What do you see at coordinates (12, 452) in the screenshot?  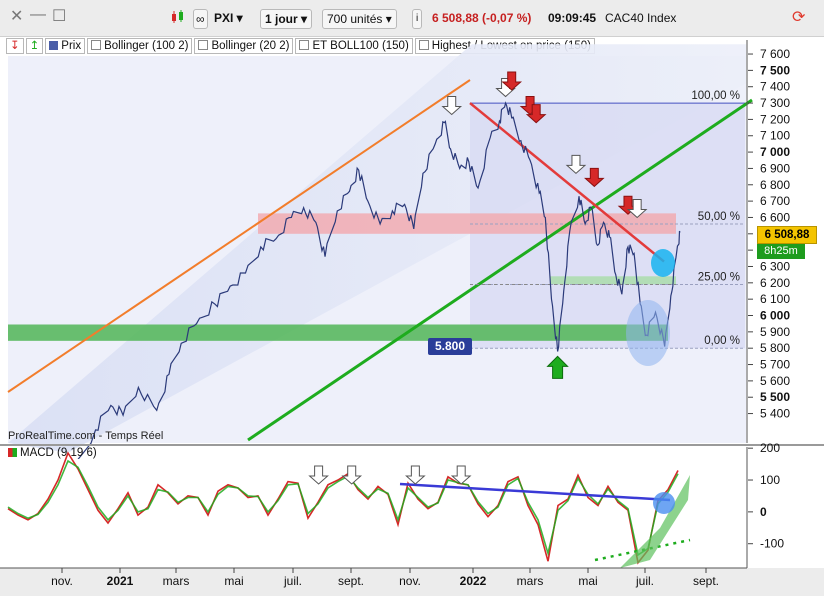 I see `macd-swatch` at bounding box center [12, 452].